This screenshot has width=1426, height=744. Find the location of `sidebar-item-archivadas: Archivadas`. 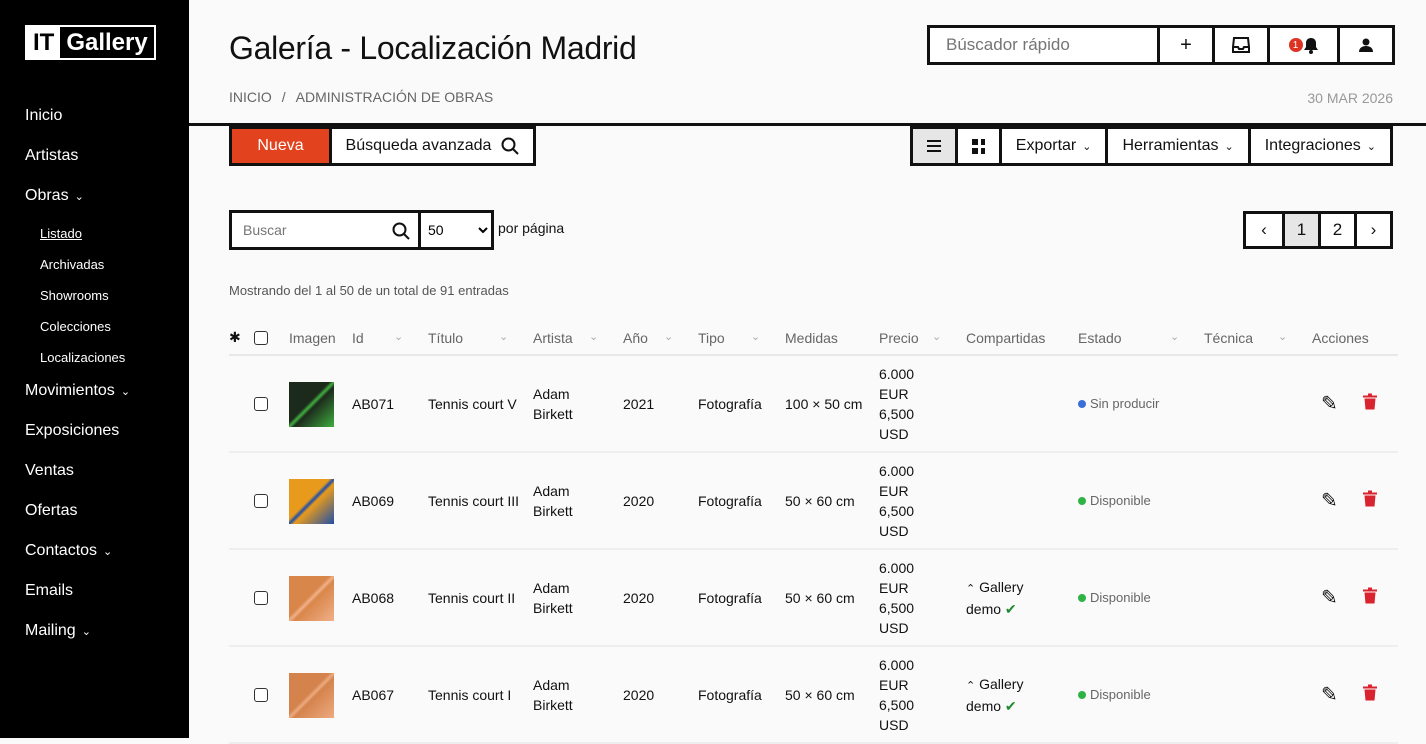

sidebar-item-archivadas: Archivadas is located at coordinates (77, 270).